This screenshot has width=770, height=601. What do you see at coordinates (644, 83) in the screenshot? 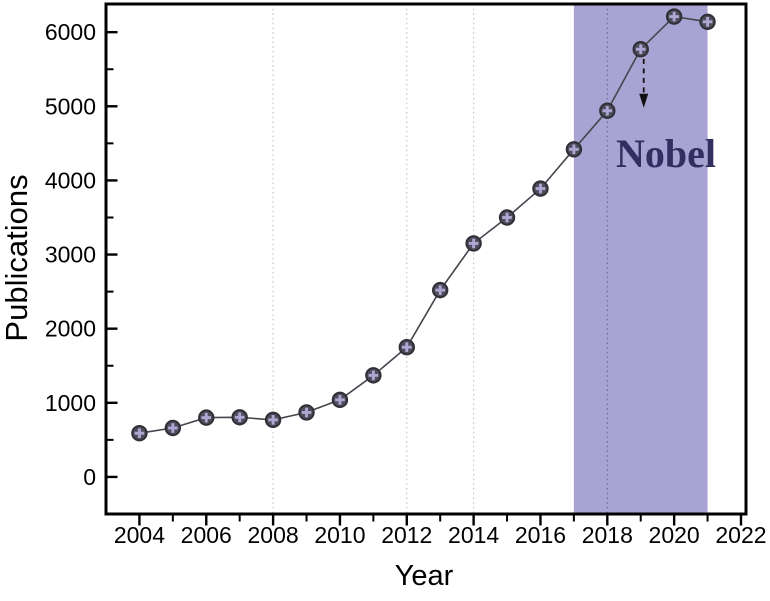
I see `nobel-arrow-layer` at bounding box center [644, 83].